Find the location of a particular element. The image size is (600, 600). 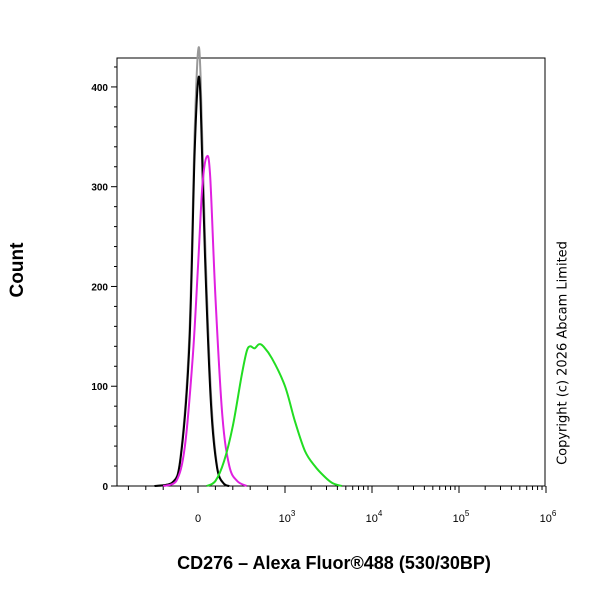

y-tick-label: 200 is located at coordinates (99, 287).